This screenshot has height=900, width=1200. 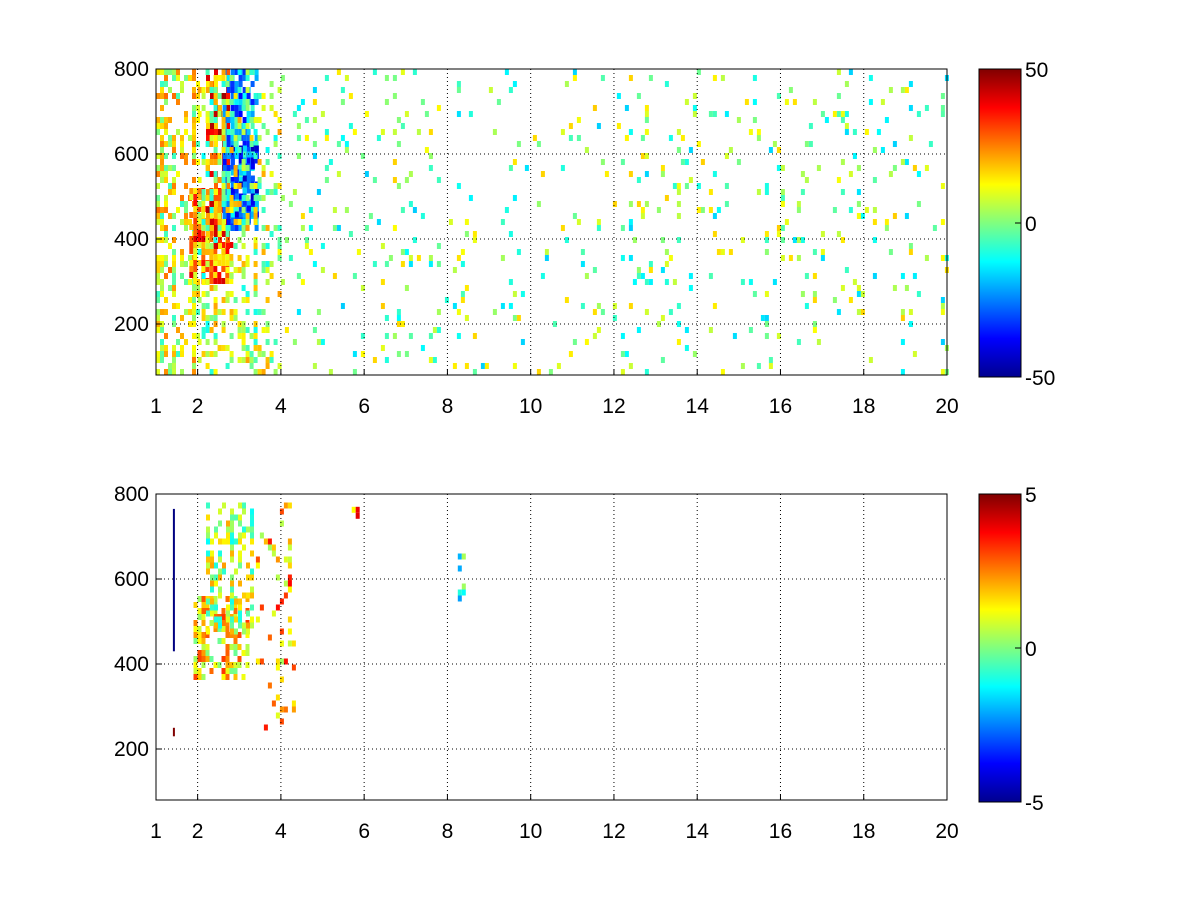 What do you see at coordinates (131, 69) in the screenshot?
I see `y-tick-label: 800` at bounding box center [131, 69].